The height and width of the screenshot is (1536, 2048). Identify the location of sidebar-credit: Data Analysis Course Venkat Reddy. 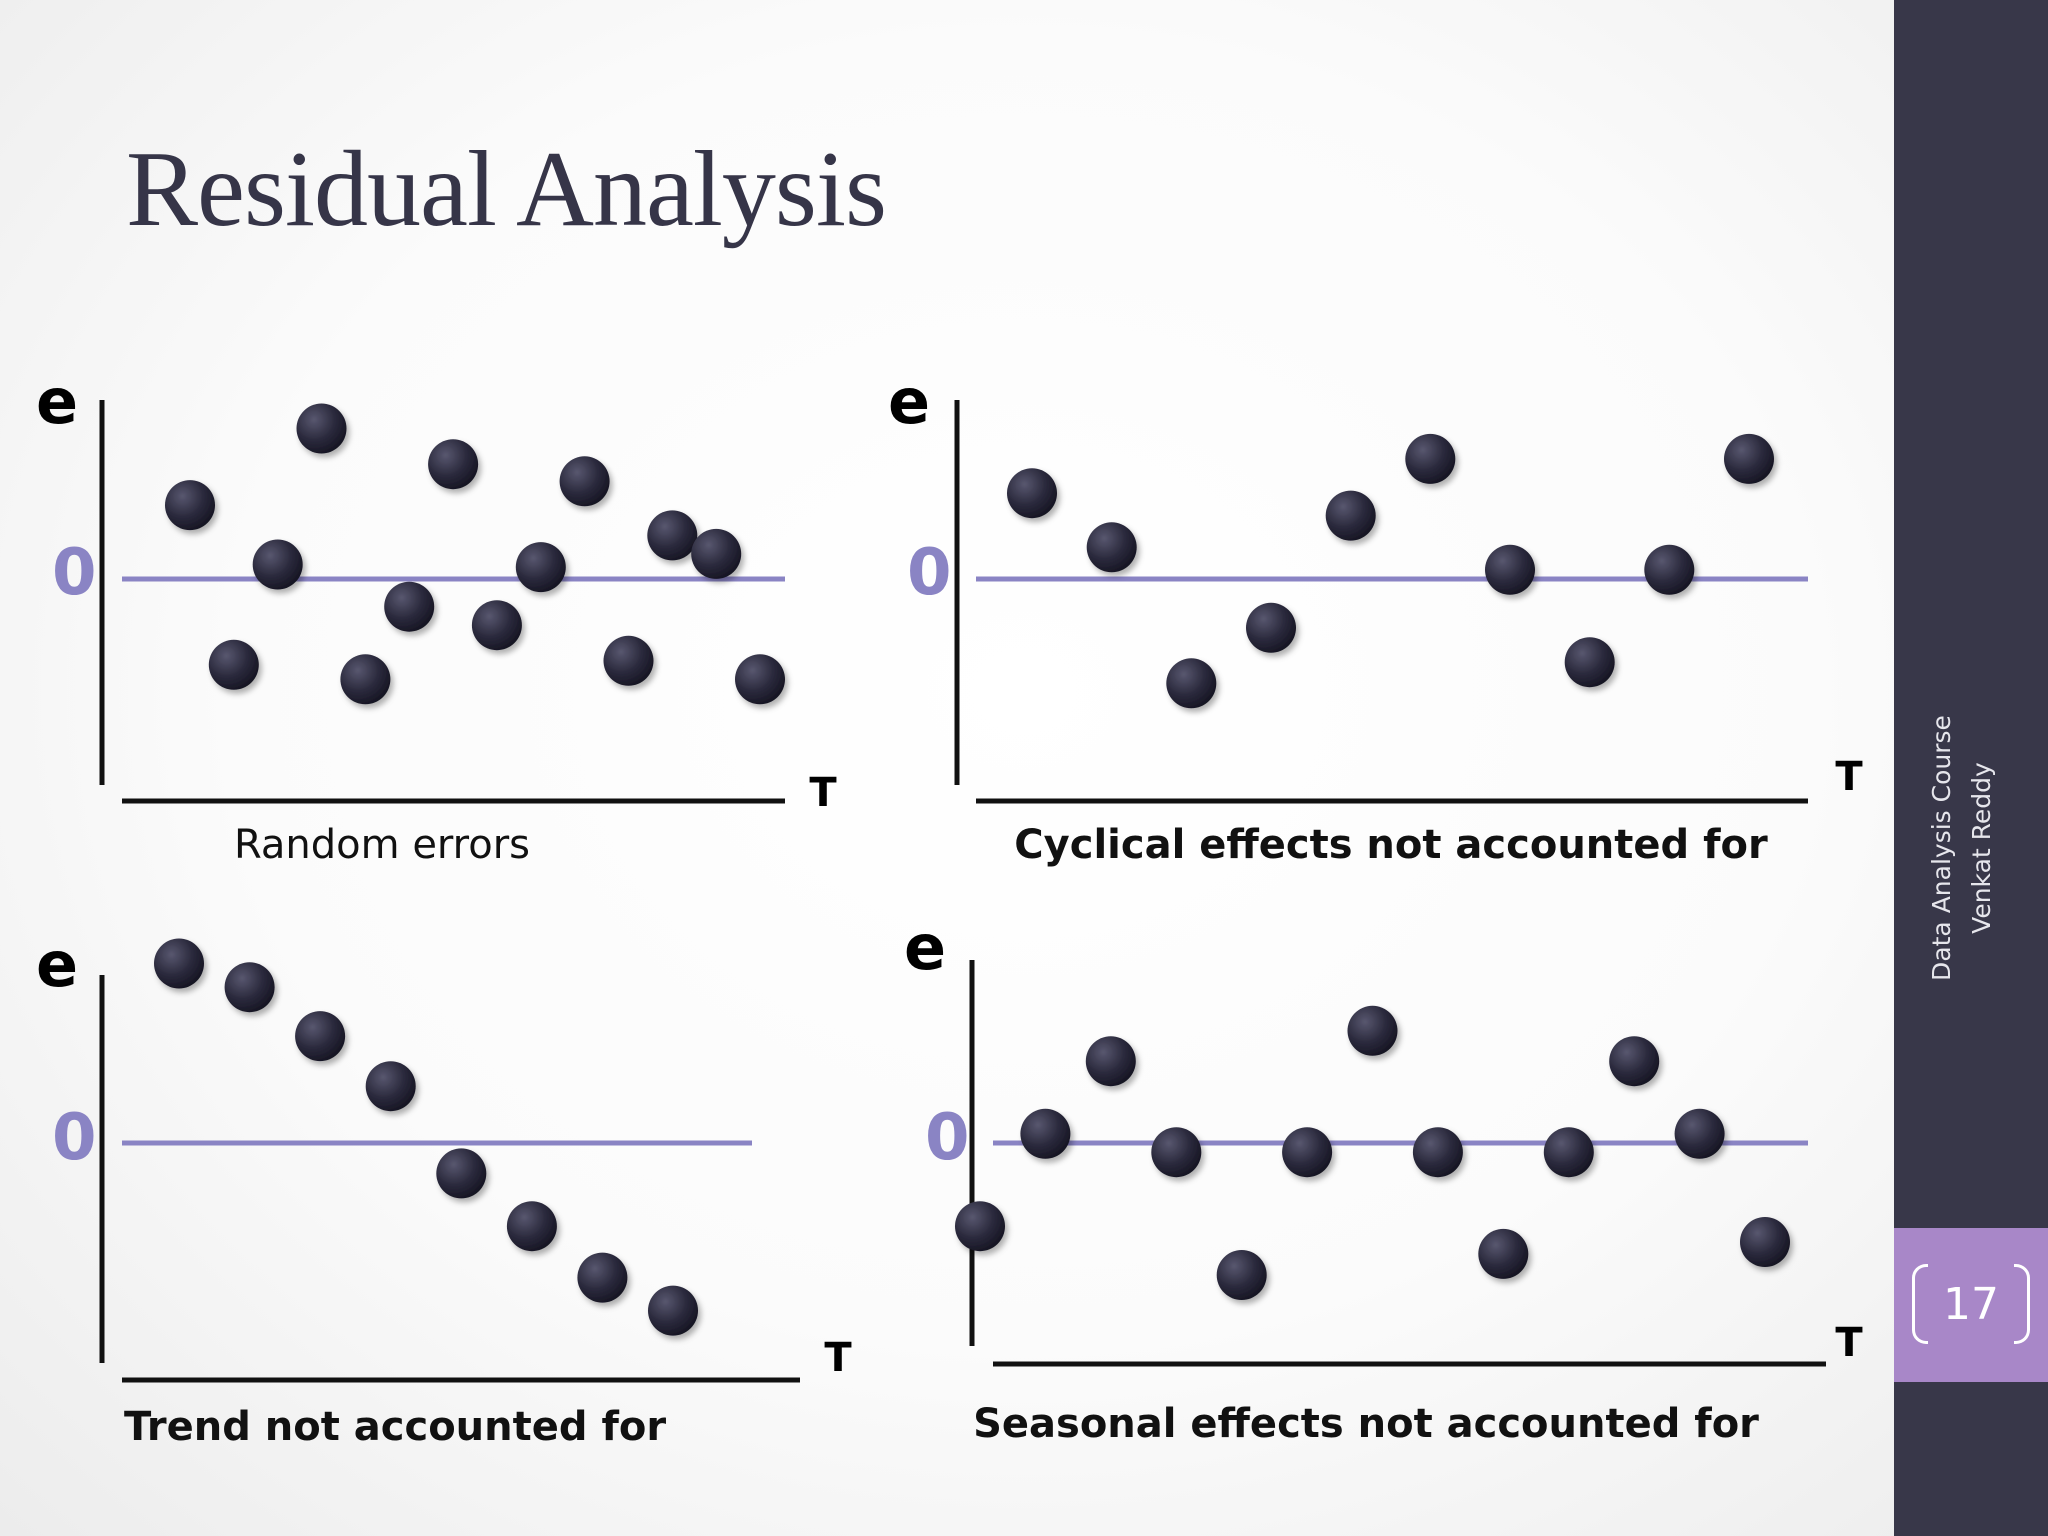
(1962, 848).